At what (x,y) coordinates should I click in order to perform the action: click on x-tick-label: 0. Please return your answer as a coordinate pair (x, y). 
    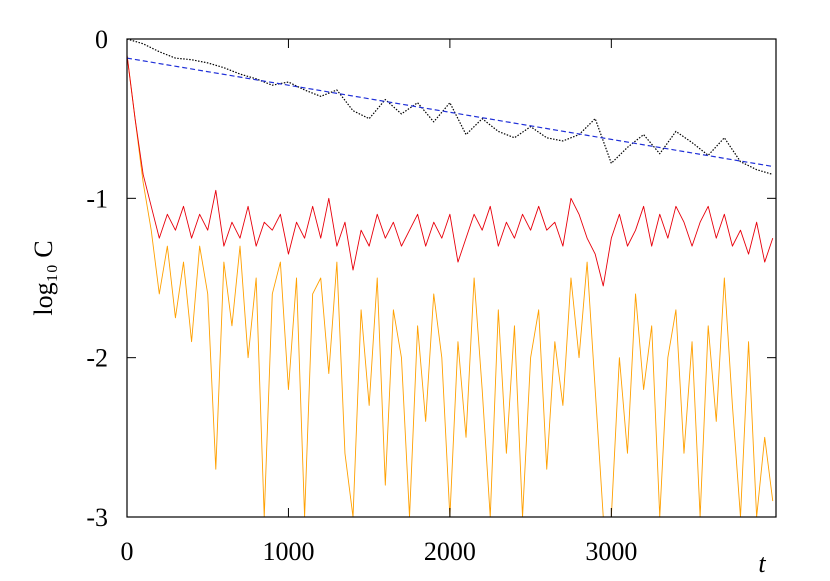
    Looking at the image, I should click on (127, 551).